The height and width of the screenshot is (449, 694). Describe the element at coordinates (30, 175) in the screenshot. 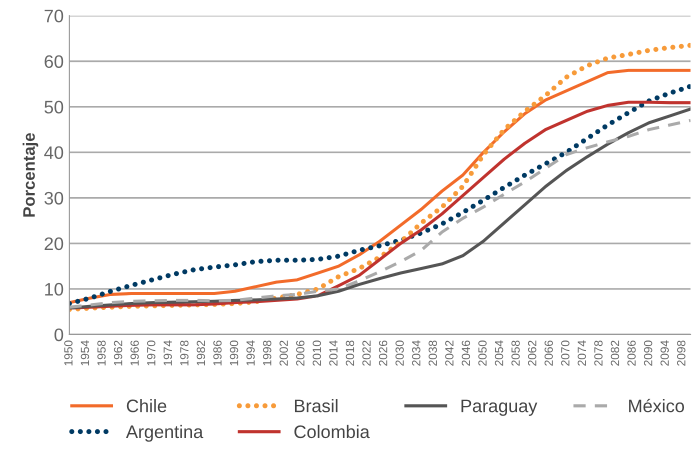

I see `y-axis-title: Porcentaje` at that location.